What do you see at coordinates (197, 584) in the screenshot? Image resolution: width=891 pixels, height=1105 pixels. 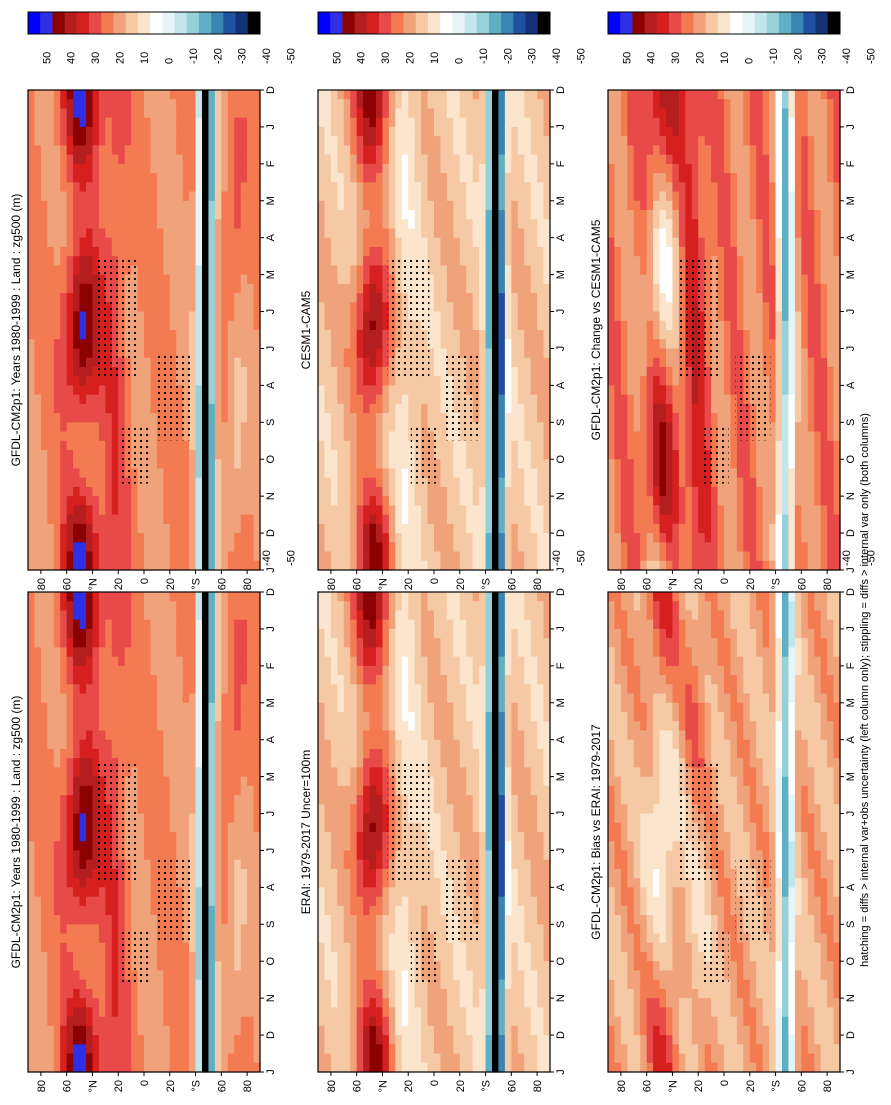 I see `lat-tick-label: °S` at bounding box center [197, 584].